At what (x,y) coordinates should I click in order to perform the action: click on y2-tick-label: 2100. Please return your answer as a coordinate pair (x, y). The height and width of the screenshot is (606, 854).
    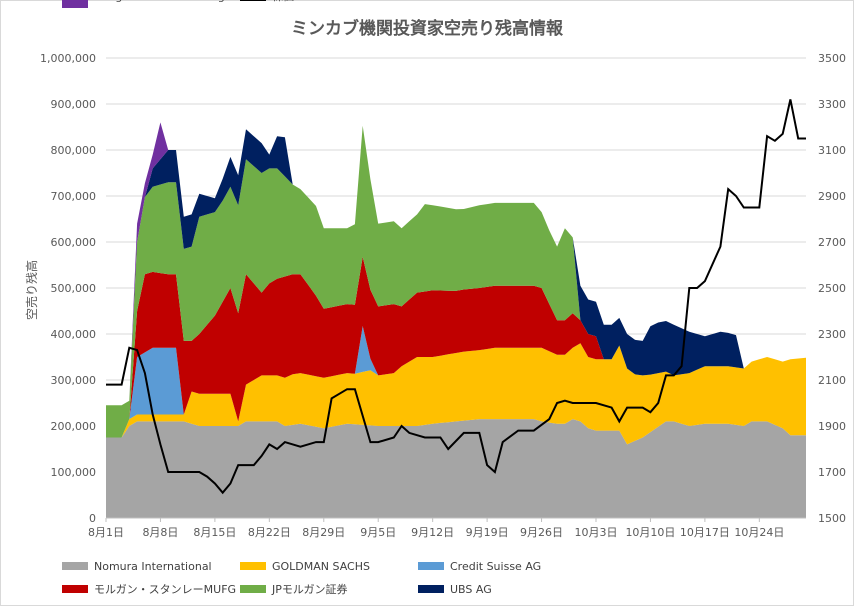
    Looking at the image, I should click on (832, 380).